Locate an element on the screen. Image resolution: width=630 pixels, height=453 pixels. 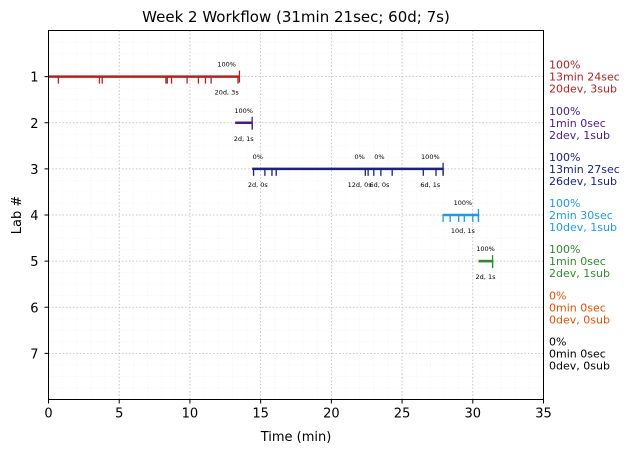
lab-3-annotation-above: 100% is located at coordinates (430, 157).